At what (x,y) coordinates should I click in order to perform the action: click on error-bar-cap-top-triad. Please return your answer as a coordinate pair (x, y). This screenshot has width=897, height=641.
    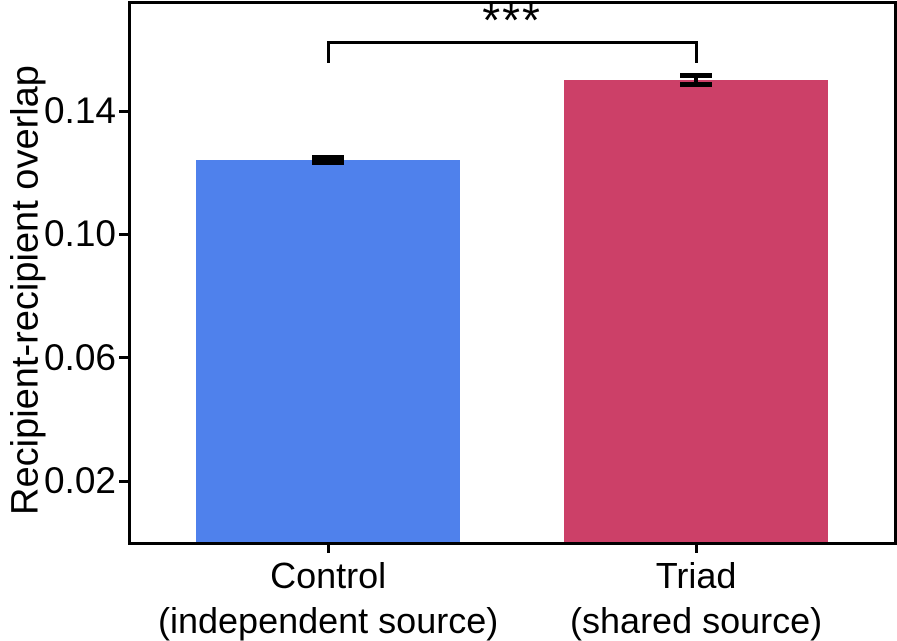
    Looking at the image, I should click on (696, 75).